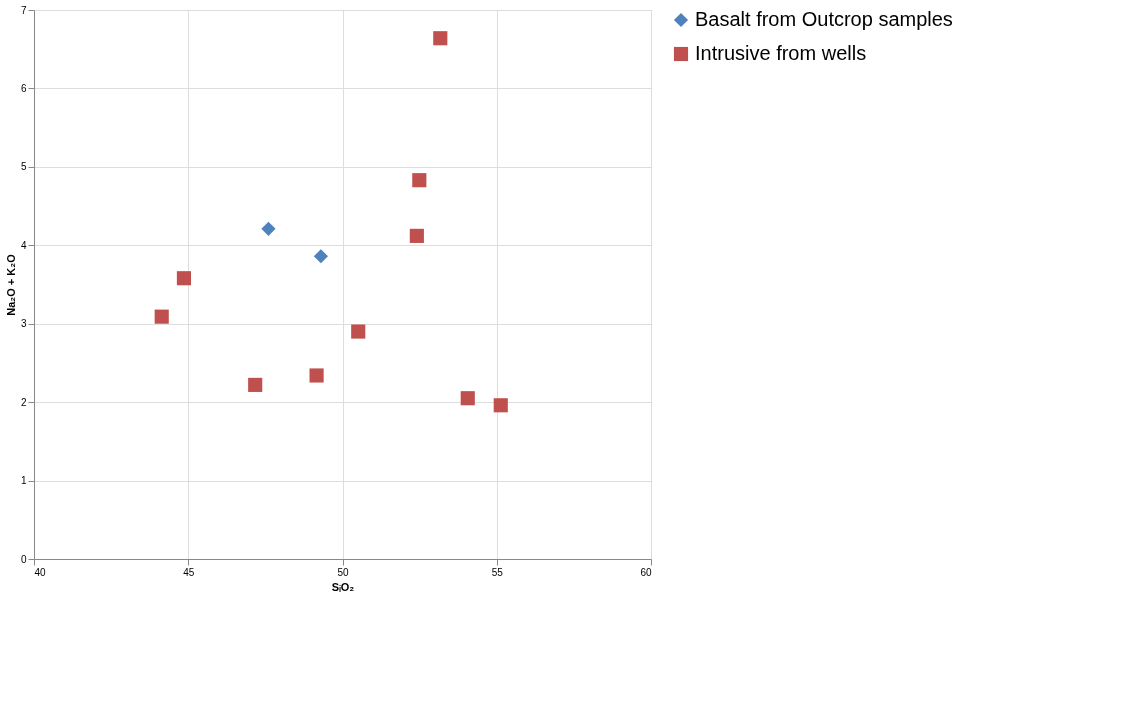  I want to click on legend-label: Intrusive from wells, so click(781, 53).